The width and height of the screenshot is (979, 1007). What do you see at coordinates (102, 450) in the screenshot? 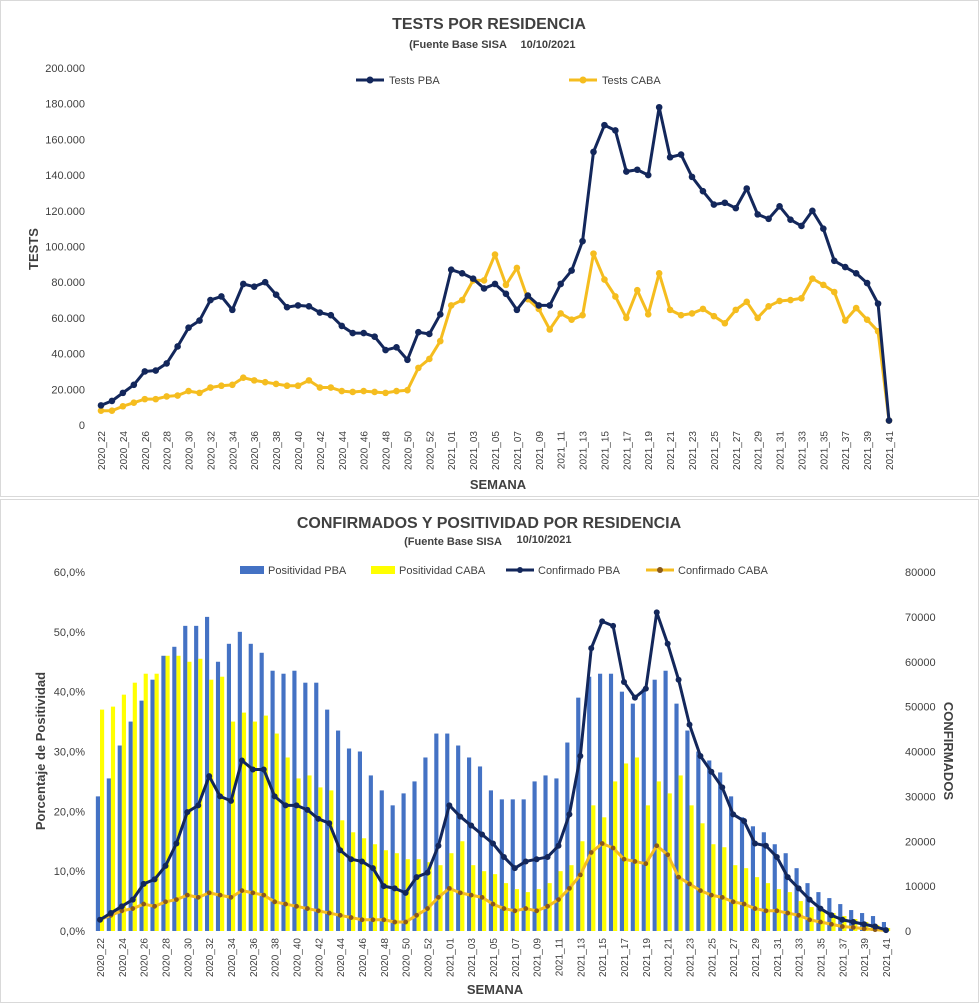
I see `x-tick-label: 2020_22` at bounding box center [102, 450].